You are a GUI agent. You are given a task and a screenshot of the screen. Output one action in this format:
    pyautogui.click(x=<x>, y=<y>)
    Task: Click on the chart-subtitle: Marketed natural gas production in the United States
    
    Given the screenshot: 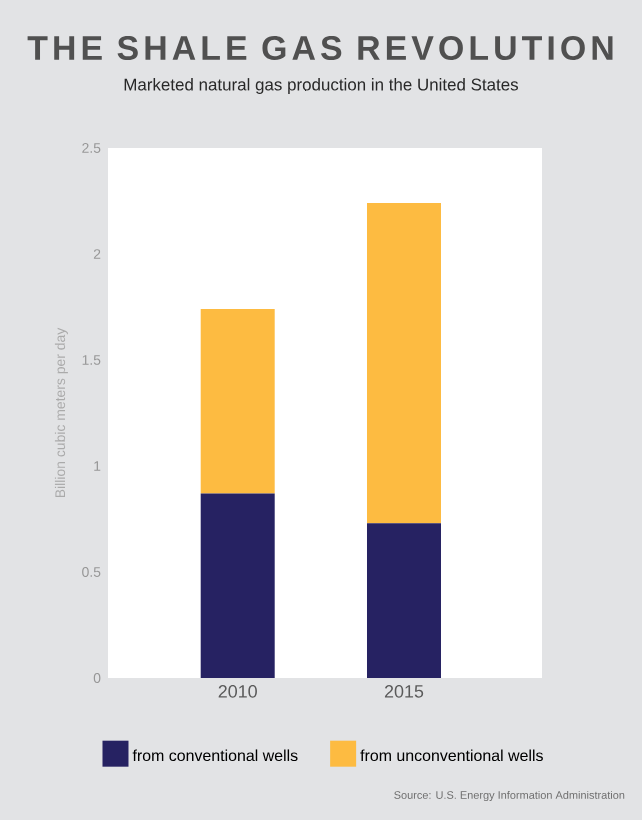 What is the action you would take?
    pyautogui.click(x=321, y=86)
    